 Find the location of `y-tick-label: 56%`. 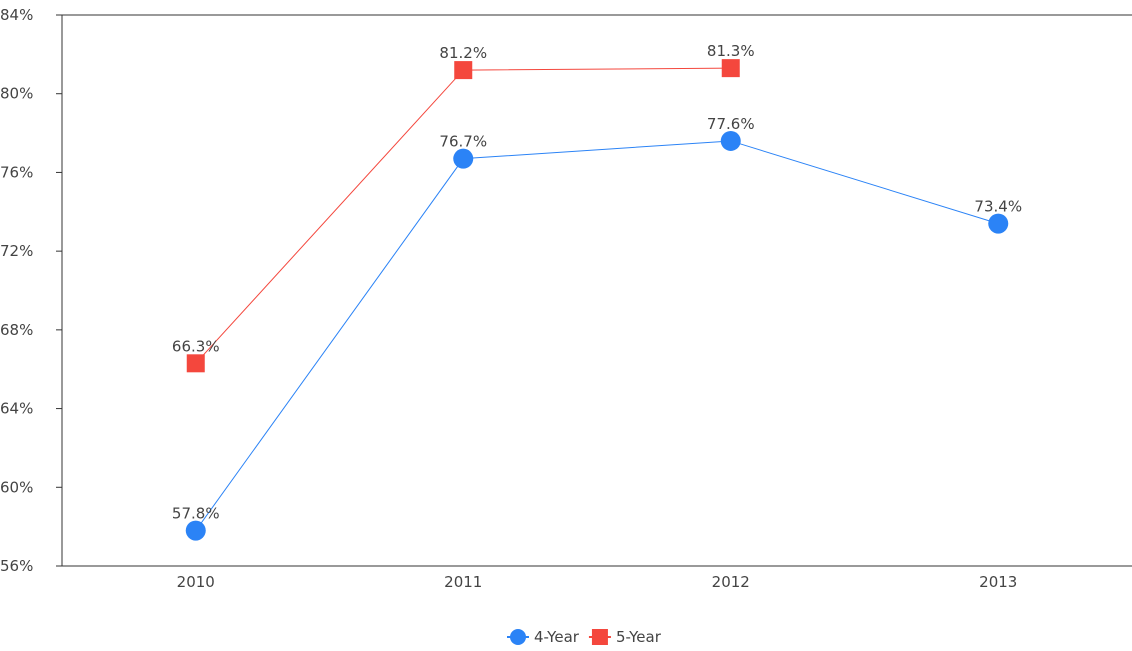

y-tick-label: 56% is located at coordinates (16, 566).